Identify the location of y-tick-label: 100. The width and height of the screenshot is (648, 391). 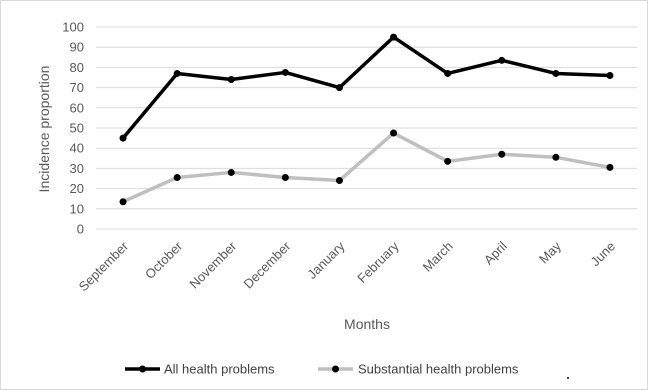
(73, 27).